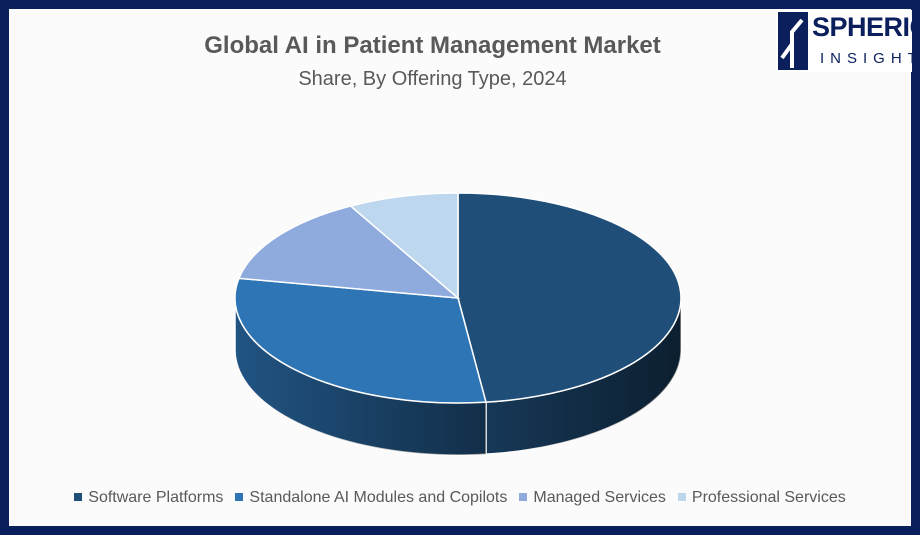  I want to click on legend-label: Managed Services, so click(599, 497).